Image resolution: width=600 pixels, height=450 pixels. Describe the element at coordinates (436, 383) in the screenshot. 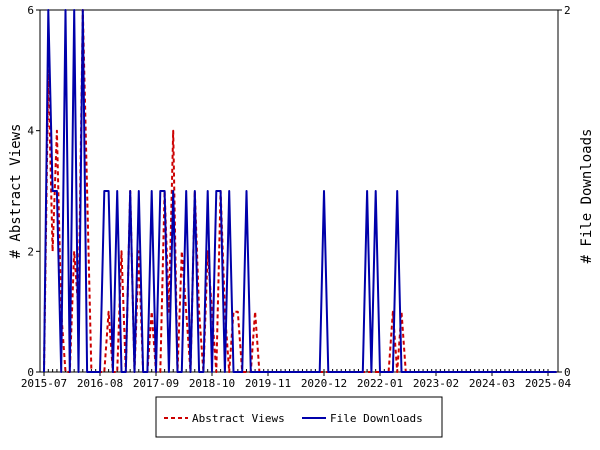

I see `x-tick-label: 2023-02` at that location.